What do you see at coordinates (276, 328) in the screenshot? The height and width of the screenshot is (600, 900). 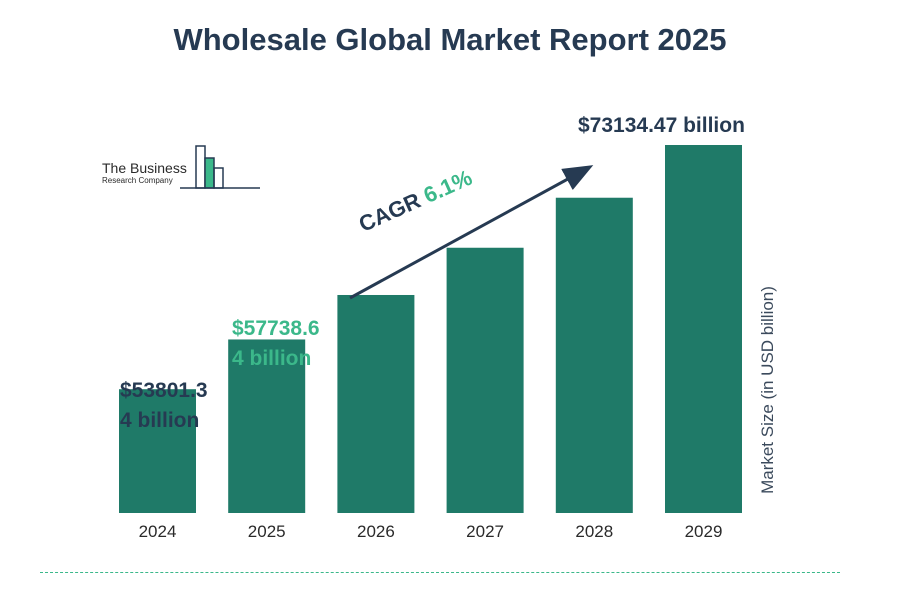 I see `value-label-2025-line1: $57738.6` at bounding box center [276, 328].